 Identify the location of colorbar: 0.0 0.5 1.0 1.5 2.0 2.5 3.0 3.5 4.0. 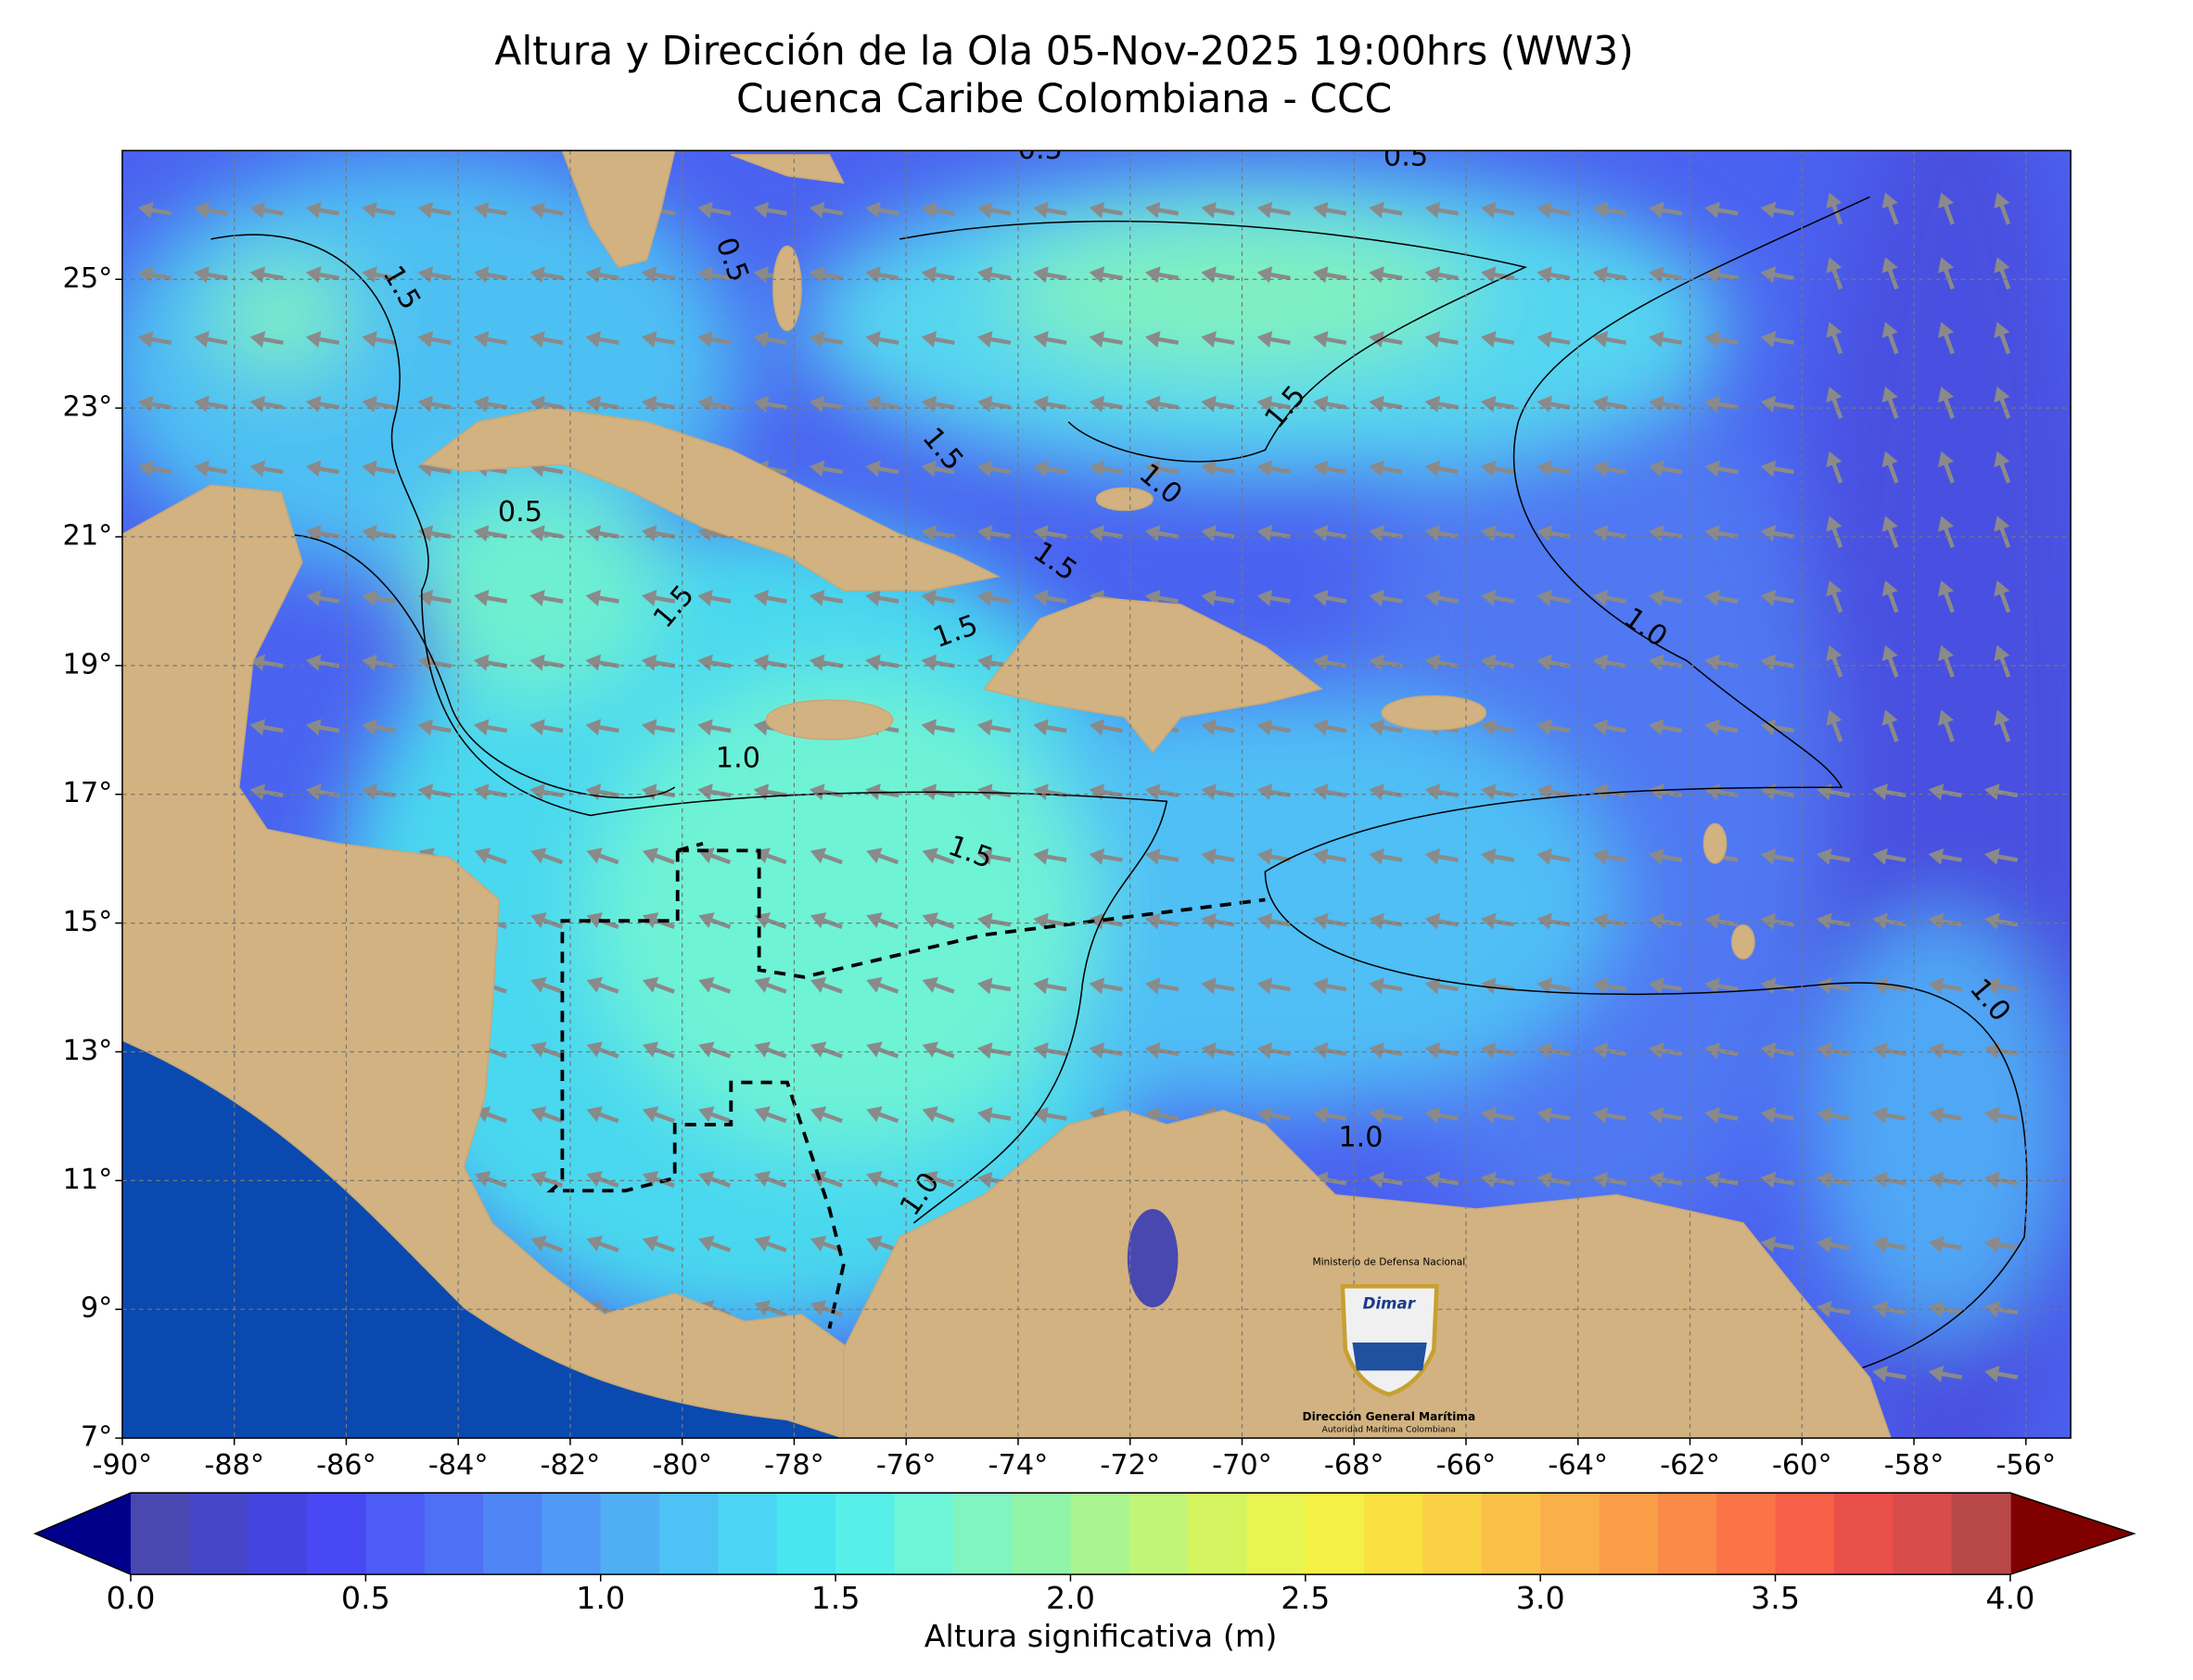
(1084, 1554).